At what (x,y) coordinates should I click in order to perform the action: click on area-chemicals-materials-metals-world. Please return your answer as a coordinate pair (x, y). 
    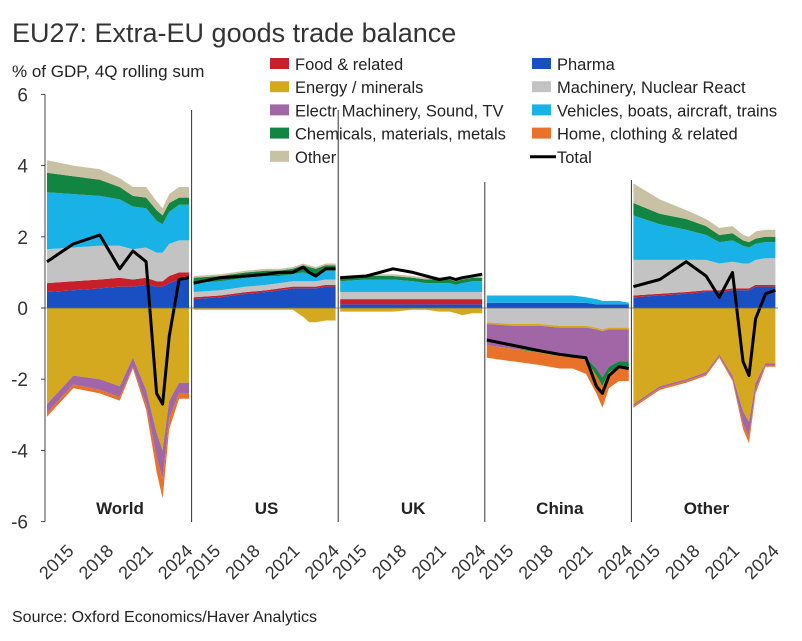
    Looking at the image, I should click on (118, 198).